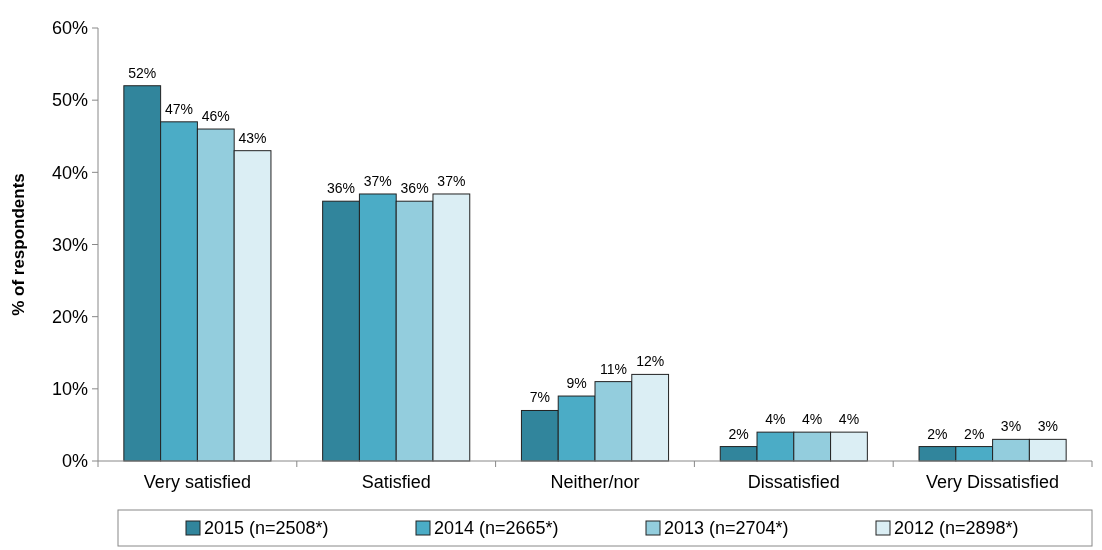  I want to click on y-tick-label: 20%, so click(69, 316).